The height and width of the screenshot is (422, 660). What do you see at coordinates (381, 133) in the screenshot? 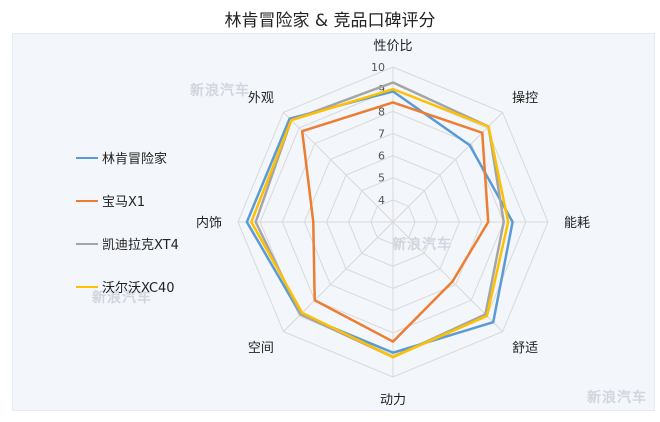
I see `tick-label: 7` at bounding box center [381, 133].